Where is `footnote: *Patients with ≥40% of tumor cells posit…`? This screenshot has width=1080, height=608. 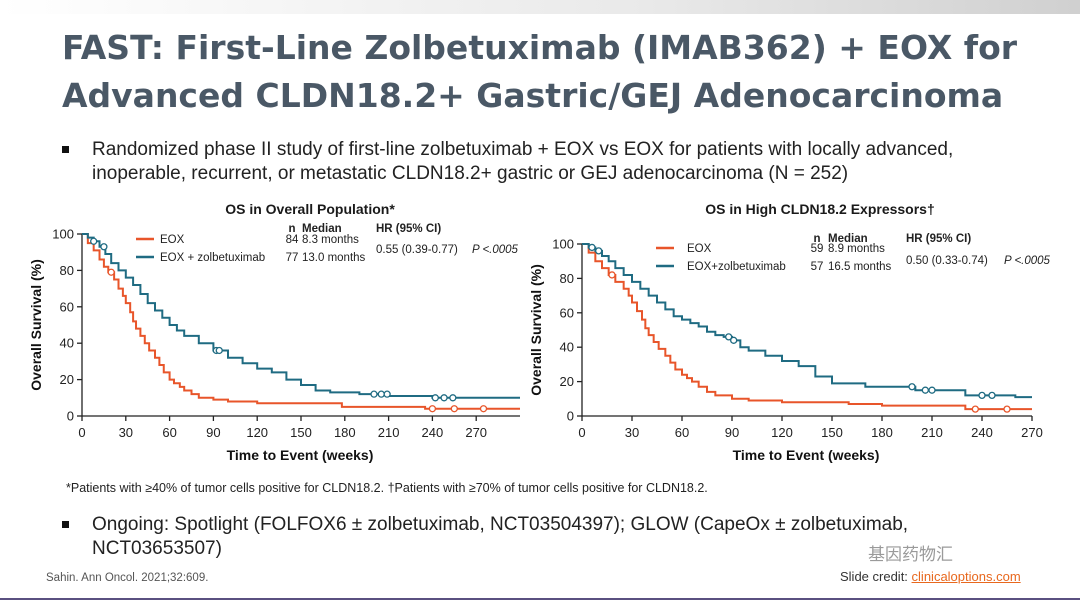 footnote: *Patients with ≥40% of tumor cells posit… is located at coordinates (387, 488).